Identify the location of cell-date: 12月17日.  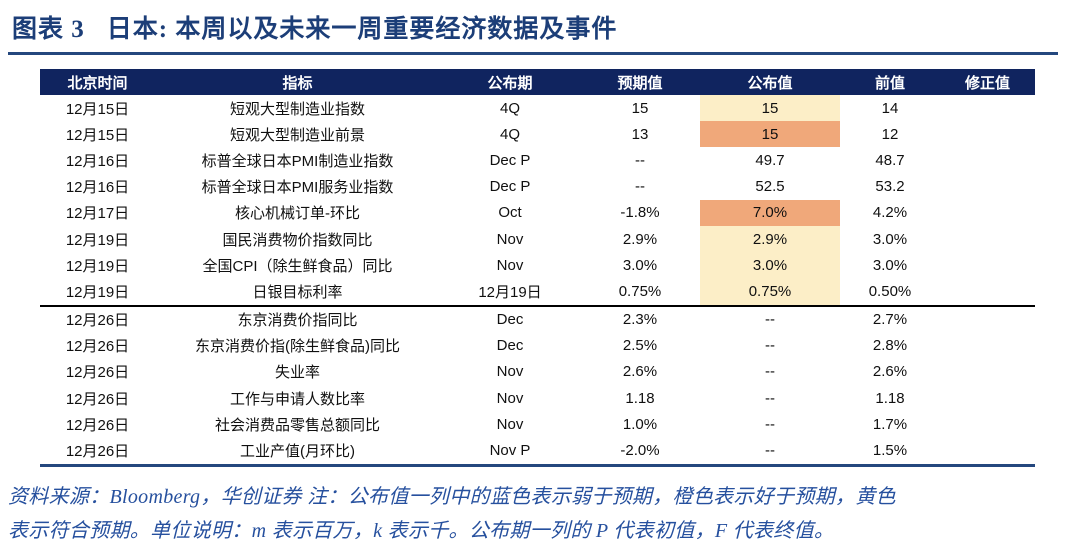
(97, 214).